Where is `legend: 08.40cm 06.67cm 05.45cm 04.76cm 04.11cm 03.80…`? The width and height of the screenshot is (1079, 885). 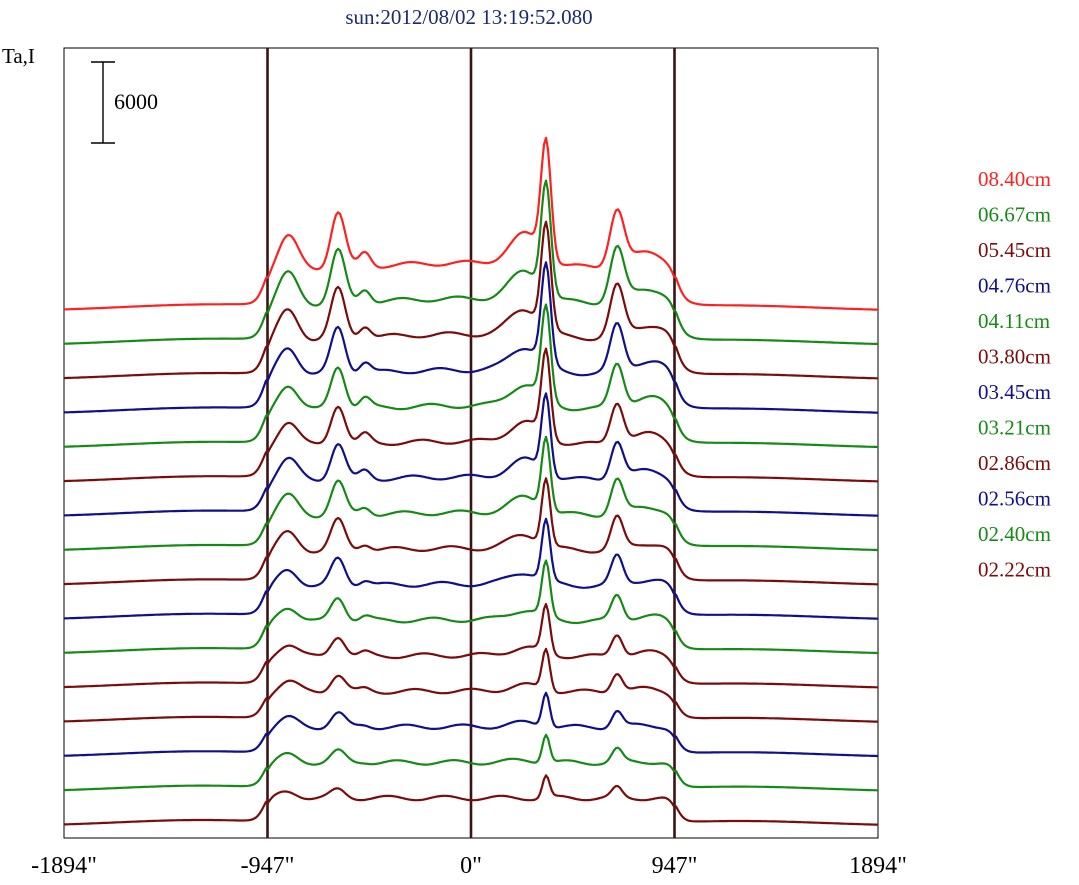
legend: 08.40cm 06.67cm 05.45cm 04.76cm 04.11cm 03.80… is located at coordinates (1014, 374).